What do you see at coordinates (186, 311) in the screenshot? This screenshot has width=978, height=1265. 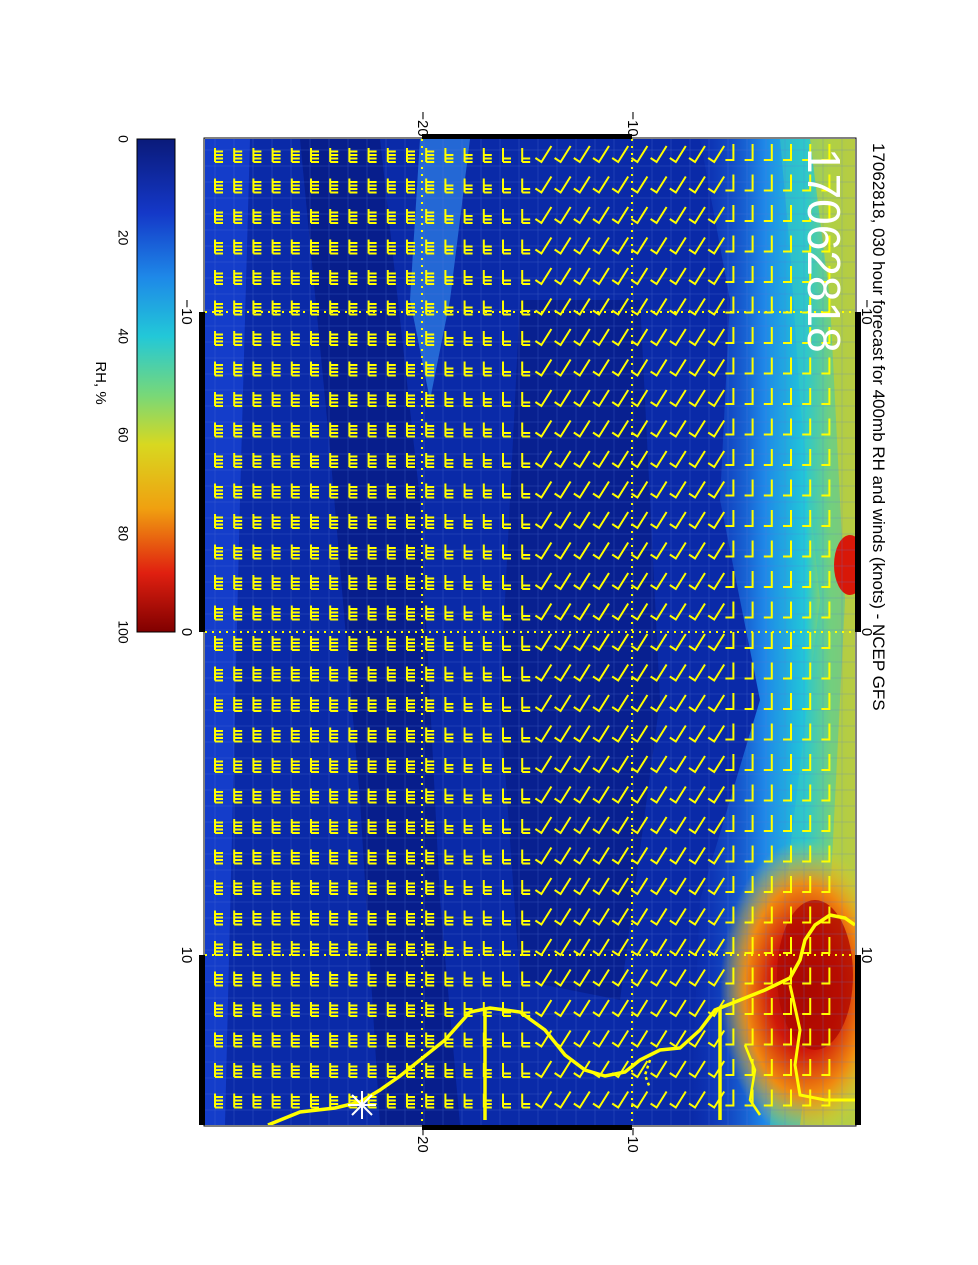 I see `lat-label-left-1: −10` at bounding box center [186, 311].